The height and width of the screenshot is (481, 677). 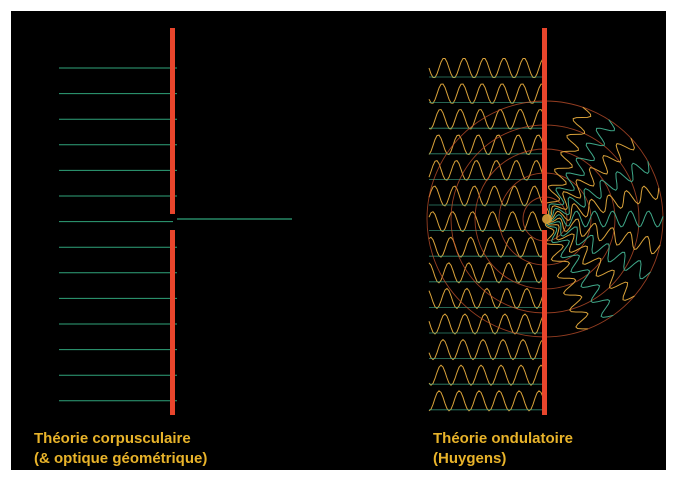 What do you see at coordinates (172, 221) in the screenshot?
I see `left-barrier` at bounding box center [172, 221].